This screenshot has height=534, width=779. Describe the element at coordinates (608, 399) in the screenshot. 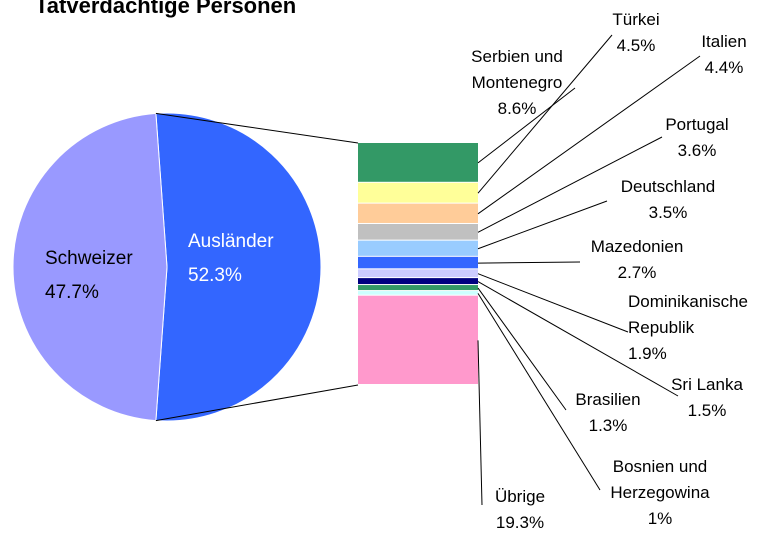

I see `label-name: Brasilien` at that location.